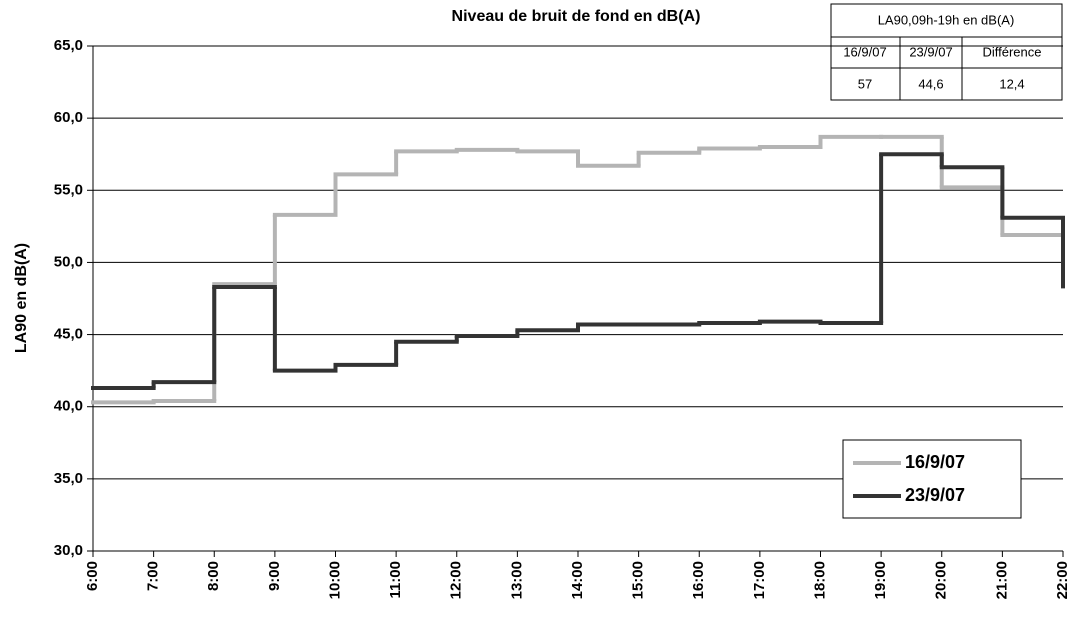 Image resolution: width=1072 pixels, height=619 pixels. Describe the element at coordinates (456, 580) in the screenshot. I see `x-tick-label: 12:00` at that location.